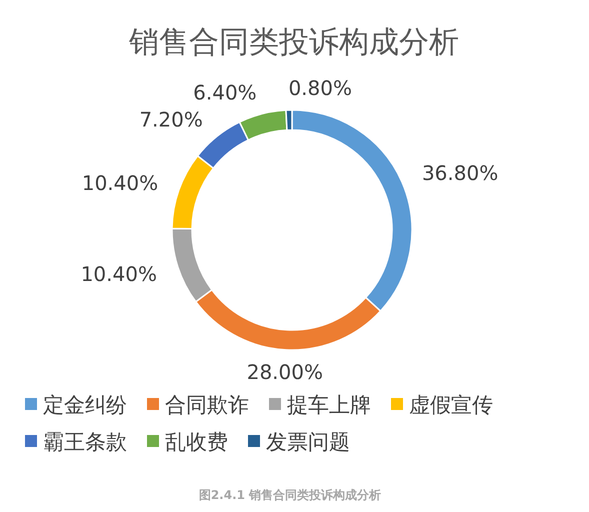 The height and width of the screenshot is (512, 589). What do you see at coordinates (293, 42) in the screenshot?
I see `chart-title: 销售合同类投诉构成分析` at bounding box center [293, 42].